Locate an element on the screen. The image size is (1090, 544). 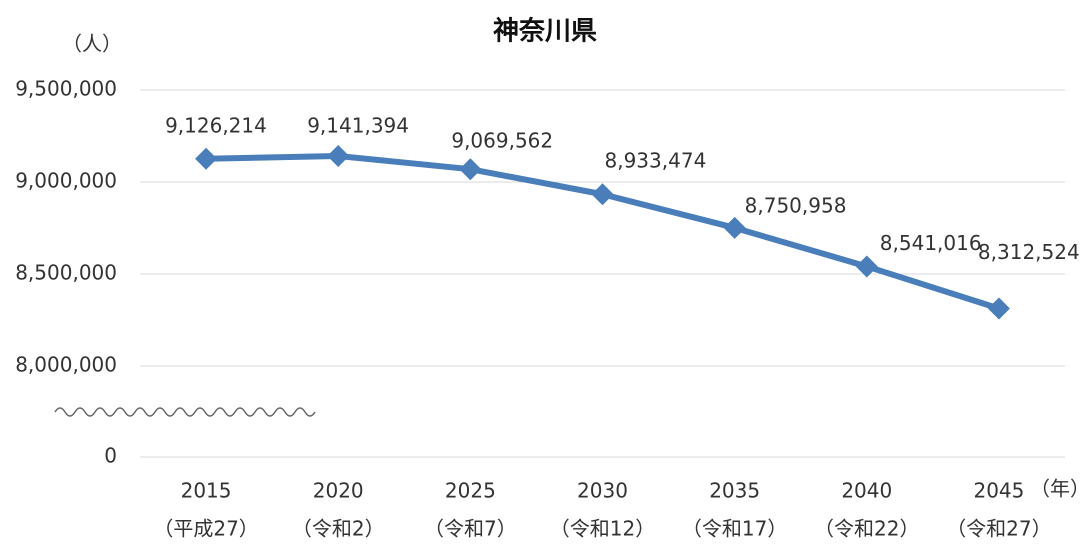
x-tick-sublabel: （令和7） is located at coordinates (470, 529).